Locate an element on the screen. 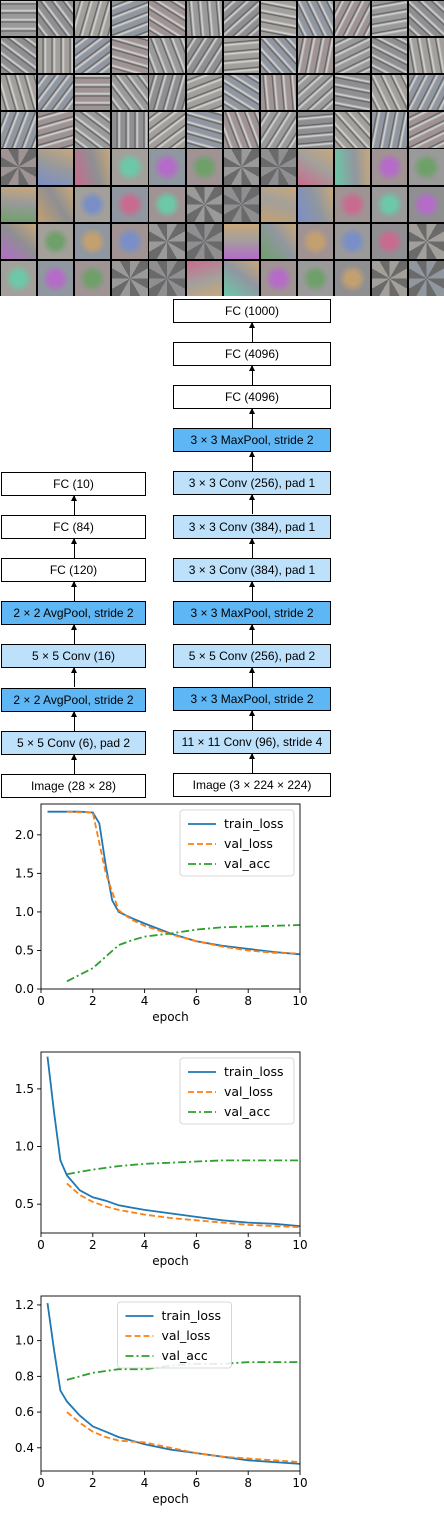  alexnet-layer-box: FC (1000) is located at coordinates (252, 311).